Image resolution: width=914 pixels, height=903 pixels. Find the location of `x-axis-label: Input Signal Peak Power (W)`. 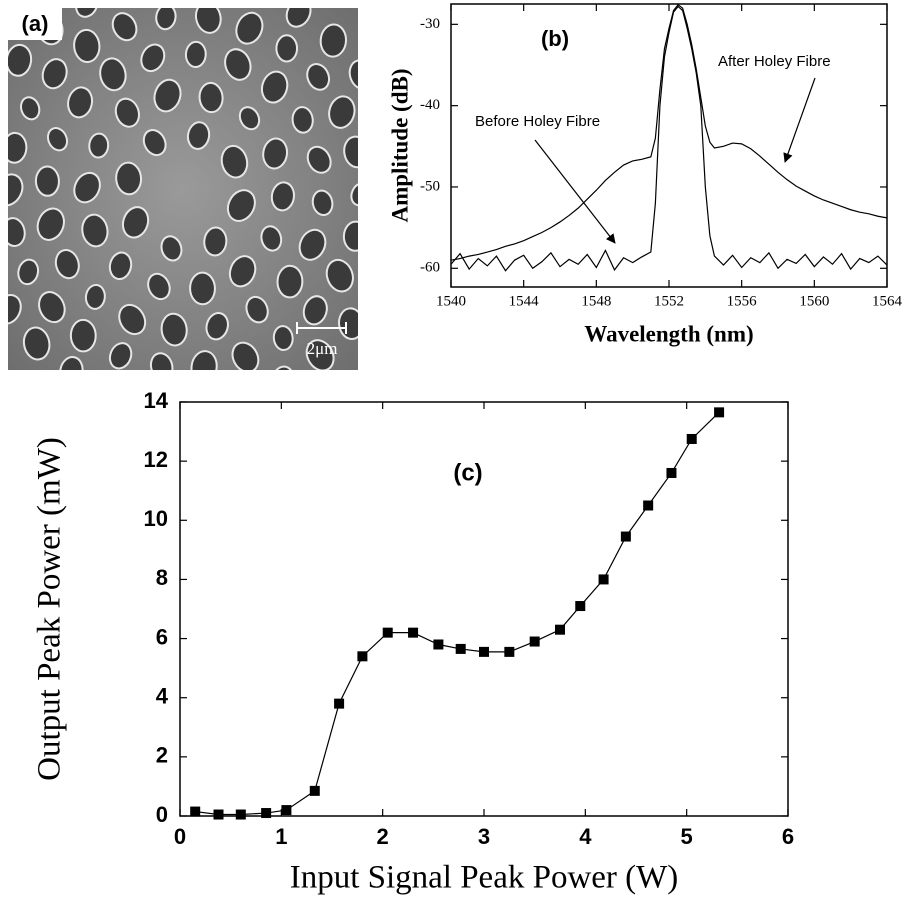

x-axis-label: Input Signal Peak Power (W) is located at coordinates (484, 878).